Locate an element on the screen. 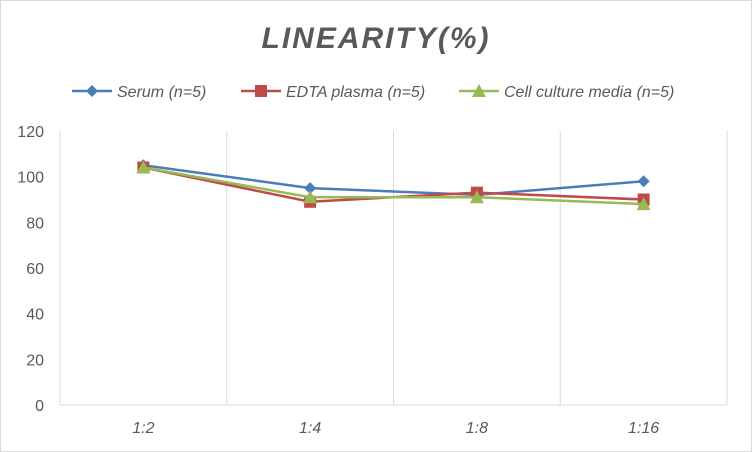 The height and width of the screenshot is (452, 752). legend-label: EDTA plasma (n=5) is located at coordinates (355, 92).